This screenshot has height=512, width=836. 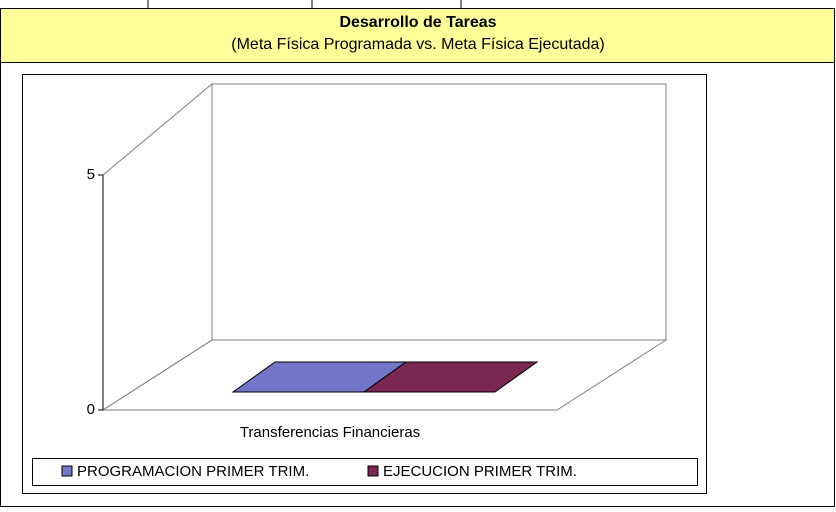 What do you see at coordinates (193, 471) in the screenshot?
I see `legend-label: PROGRAMACION PRIMER TRIM.` at bounding box center [193, 471].